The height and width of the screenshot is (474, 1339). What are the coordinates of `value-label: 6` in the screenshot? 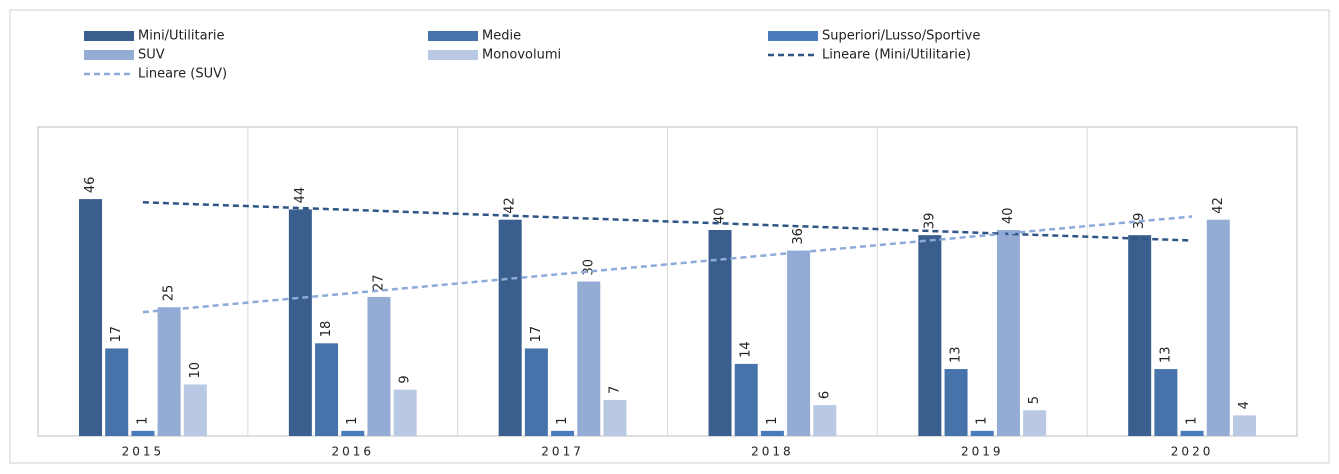 It's located at (824, 395).